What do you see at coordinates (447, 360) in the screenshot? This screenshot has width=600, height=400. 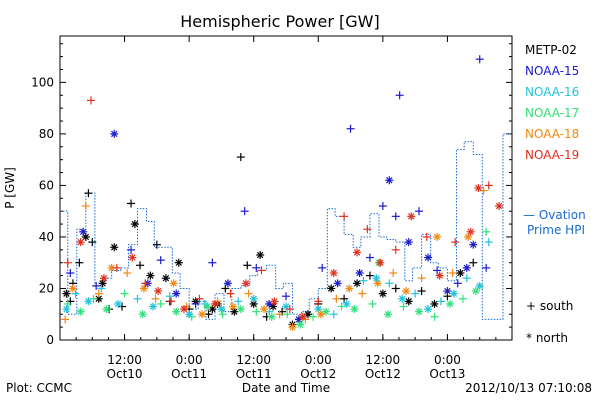 I see `x-tick-time-label: 0:00` at bounding box center [447, 360].